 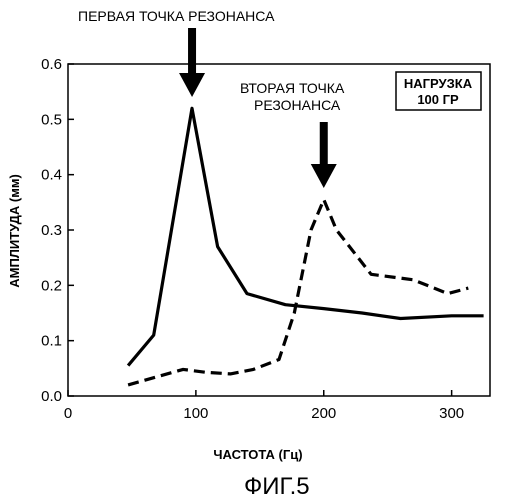 What do you see at coordinates (292, 88) in the screenshot?
I see `second-resonance-label-line1: ВТОРАЯ ТОЧКА` at bounding box center [292, 88].